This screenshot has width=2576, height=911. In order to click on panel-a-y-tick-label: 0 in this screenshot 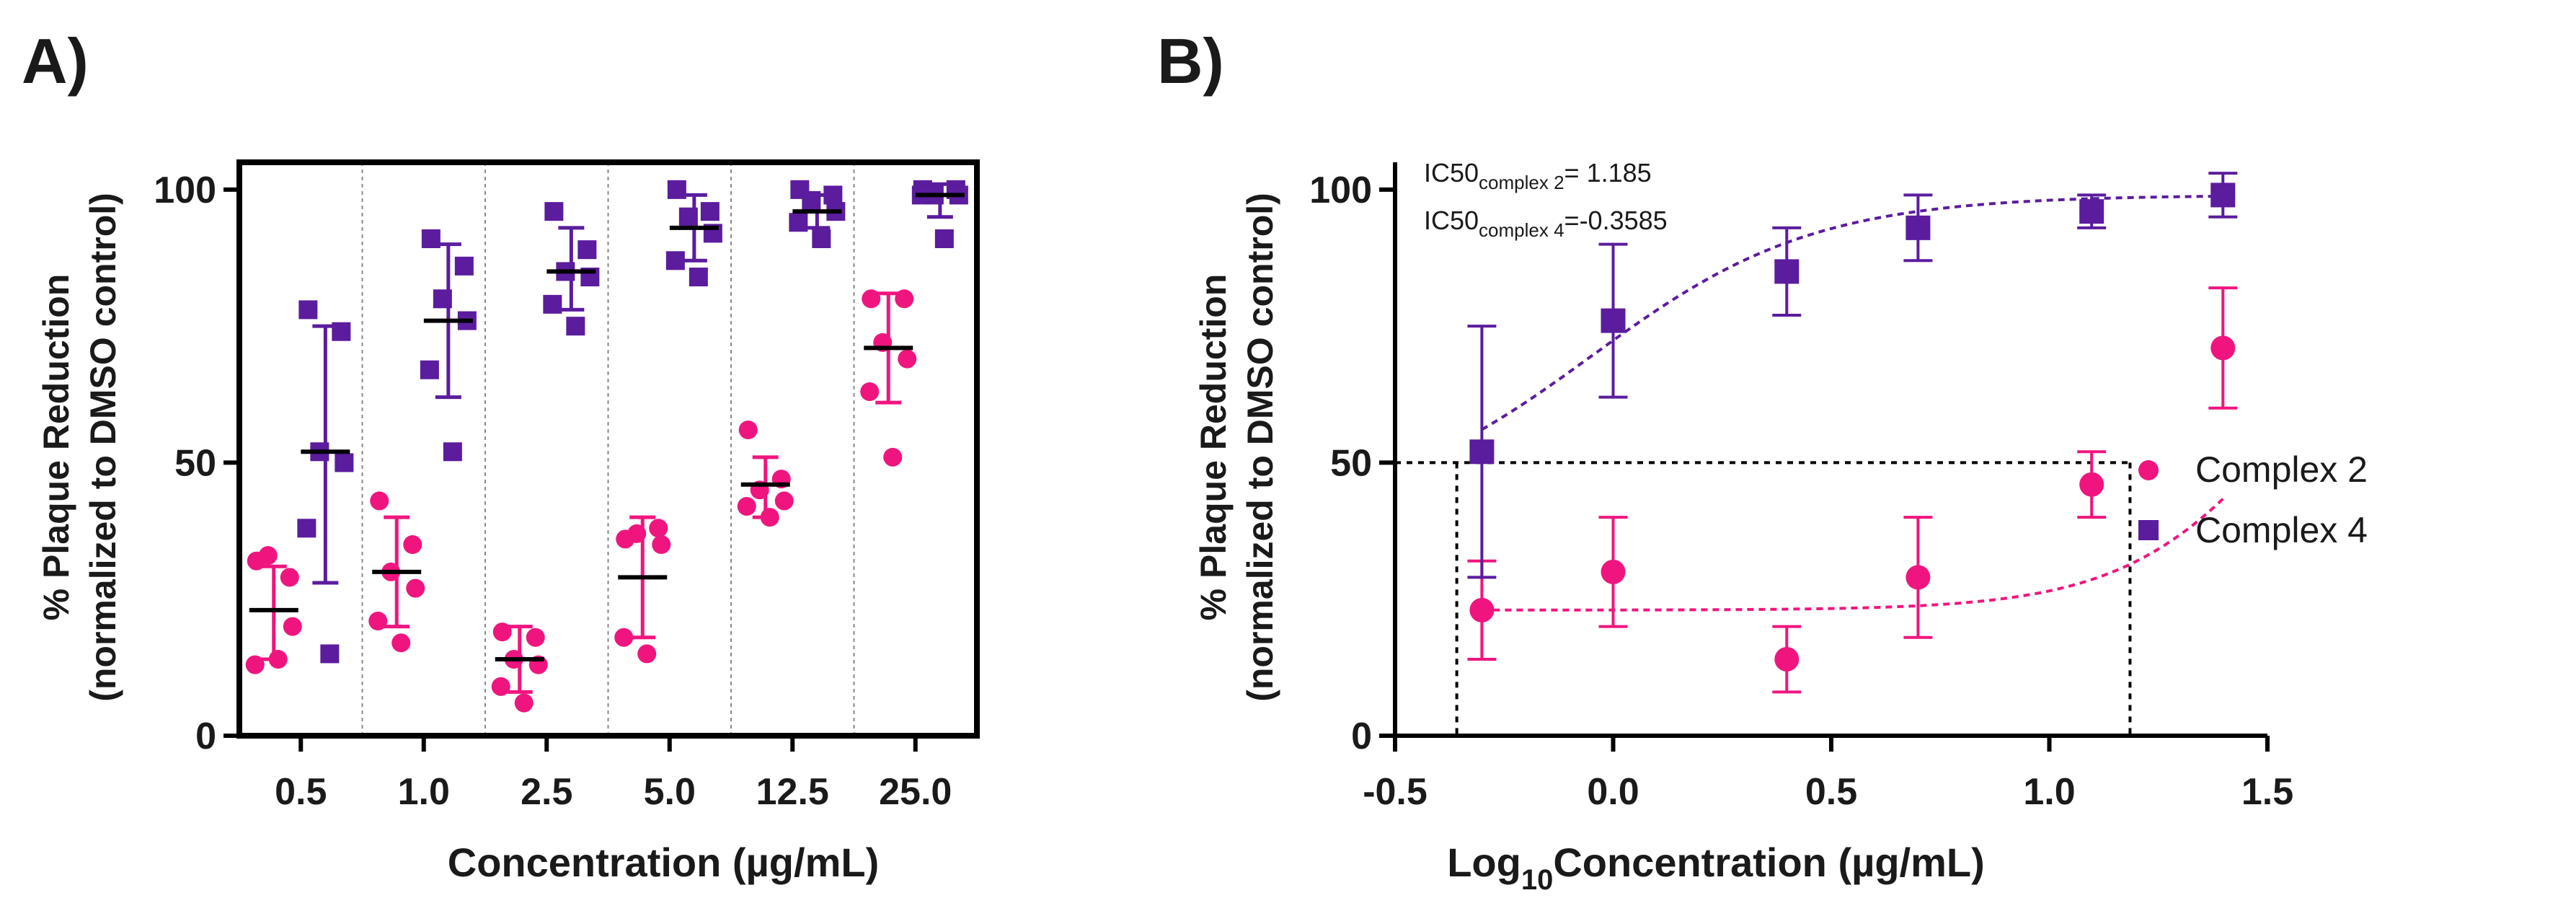, I will do `click(205, 737)`.